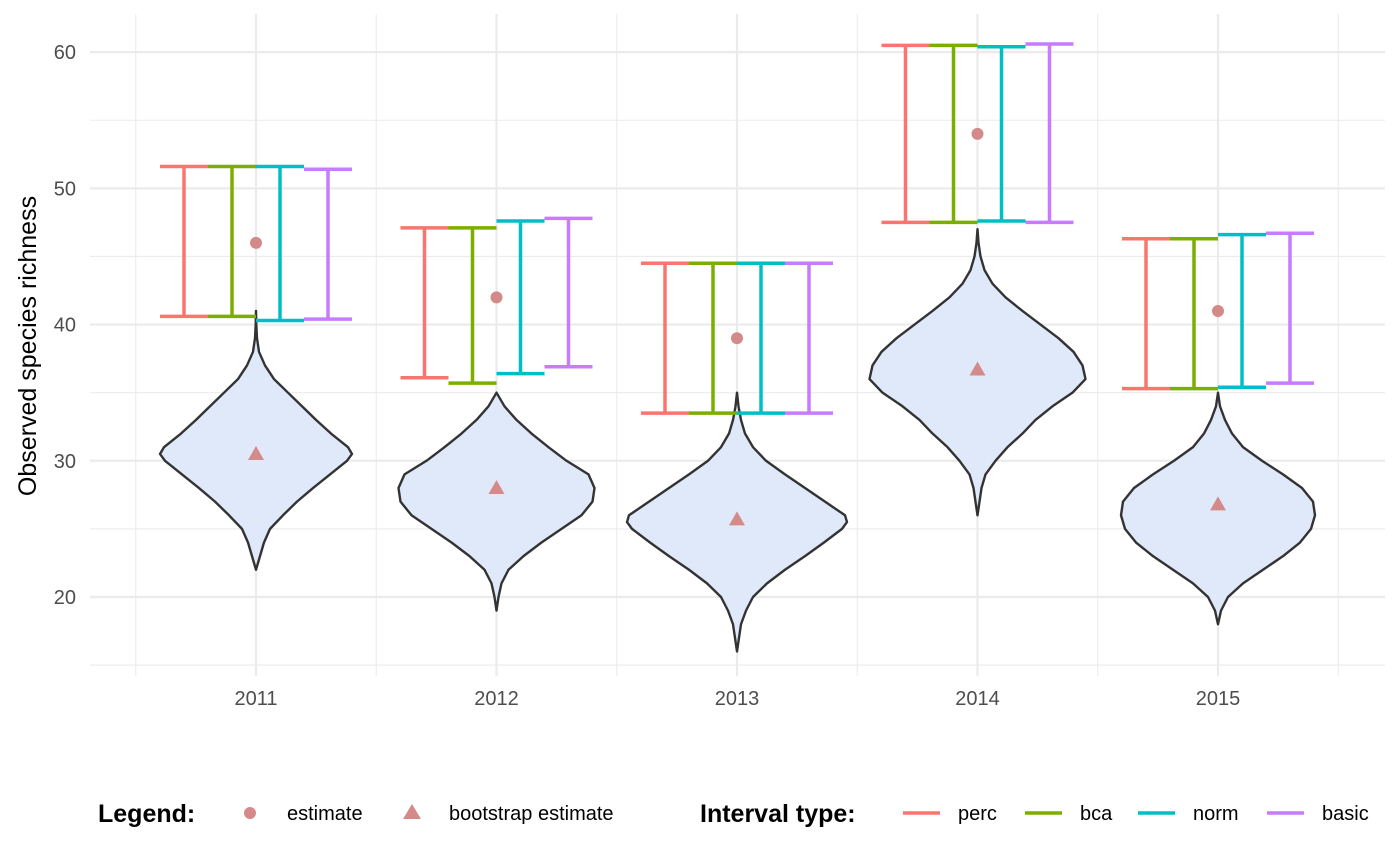 Image resolution: width=1400 pixels, height=865 pixels. Describe the element at coordinates (424, 303) in the screenshot. I see `errorbar-perc-2012` at that location.